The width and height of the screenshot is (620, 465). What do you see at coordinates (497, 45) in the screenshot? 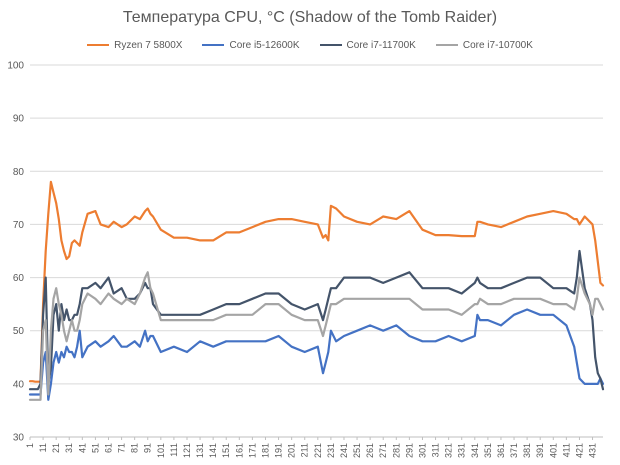
I see `legend-label: Core i7-10700K` at bounding box center [497, 45].